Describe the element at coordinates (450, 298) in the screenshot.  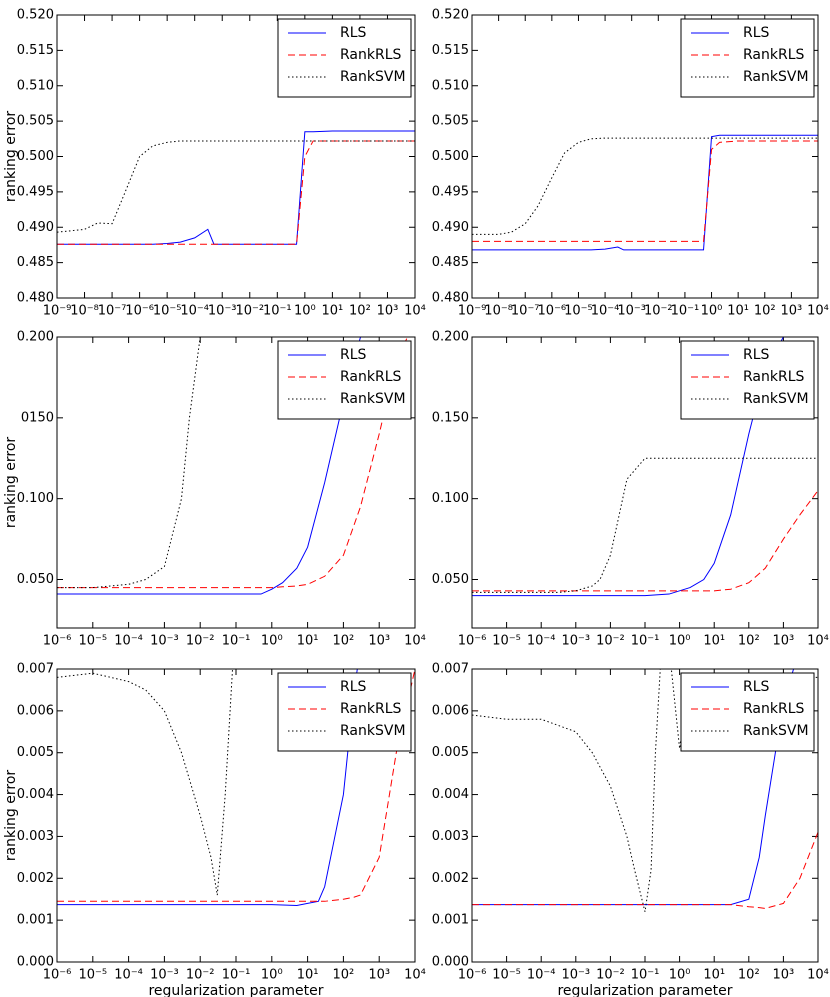
I see `y-tick-label: 0.480` at that location.